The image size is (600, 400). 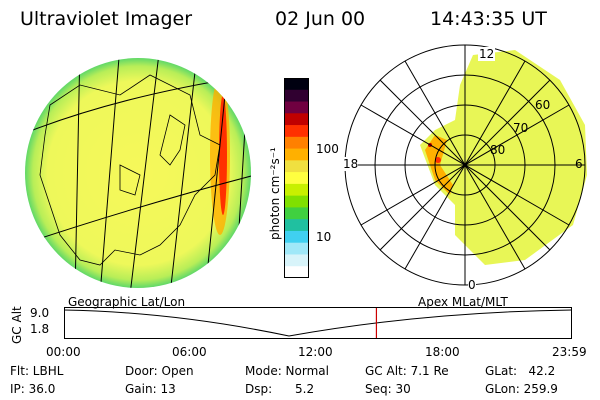 I want to click on colorbar-label: photon cm⁻²s⁻¹, so click(x=275, y=193).